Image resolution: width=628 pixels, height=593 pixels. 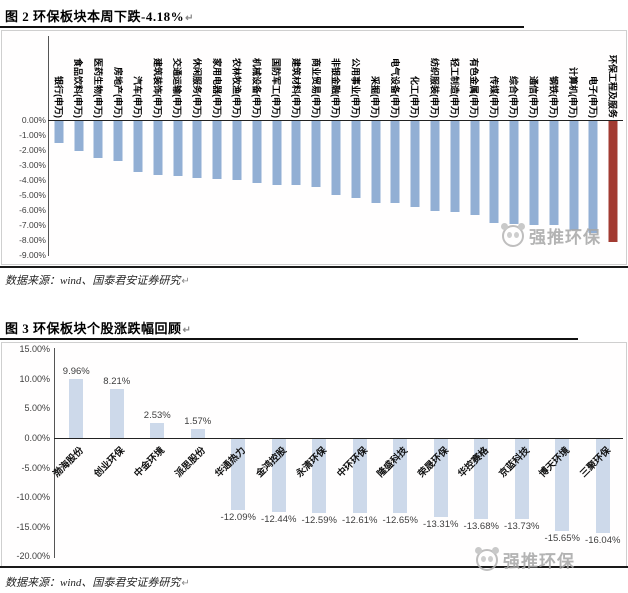 What do you see at coordinates (257, 143) in the screenshot?
I see `bar-column: 机械设备(申万)` at bounding box center [257, 143].